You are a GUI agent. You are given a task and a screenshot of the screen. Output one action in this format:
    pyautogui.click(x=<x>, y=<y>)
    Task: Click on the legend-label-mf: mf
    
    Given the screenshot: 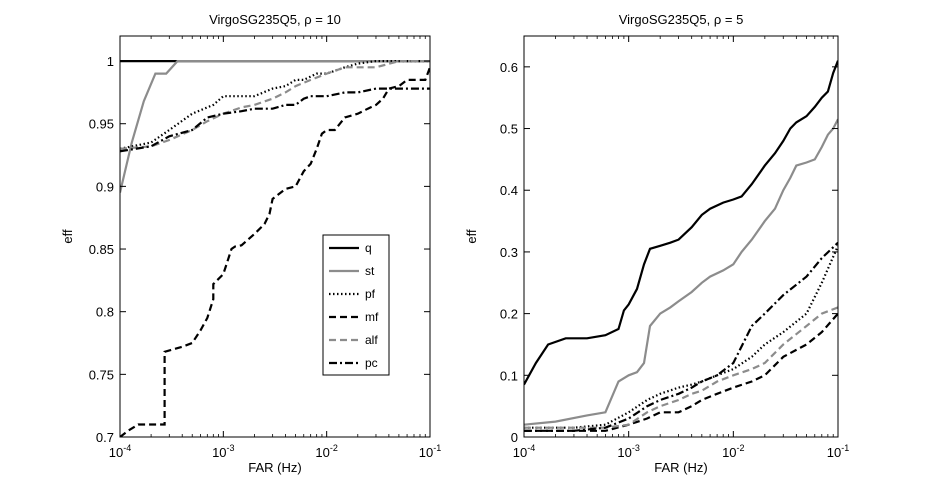 What is the action you would take?
    pyautogui.click(x=372, y=317)
    